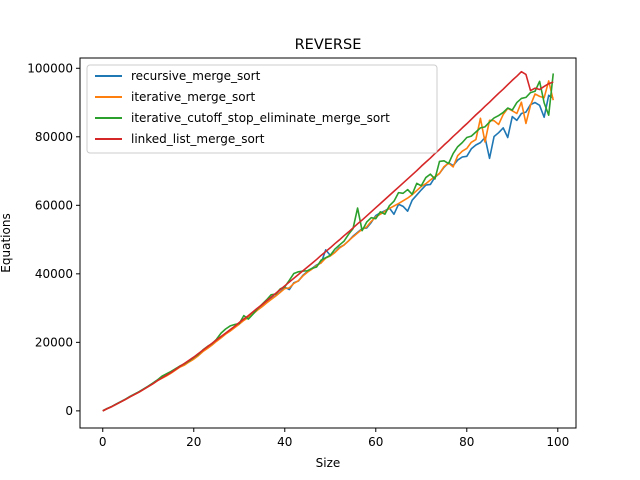  I want to click on legend-box, so click(262, 109).